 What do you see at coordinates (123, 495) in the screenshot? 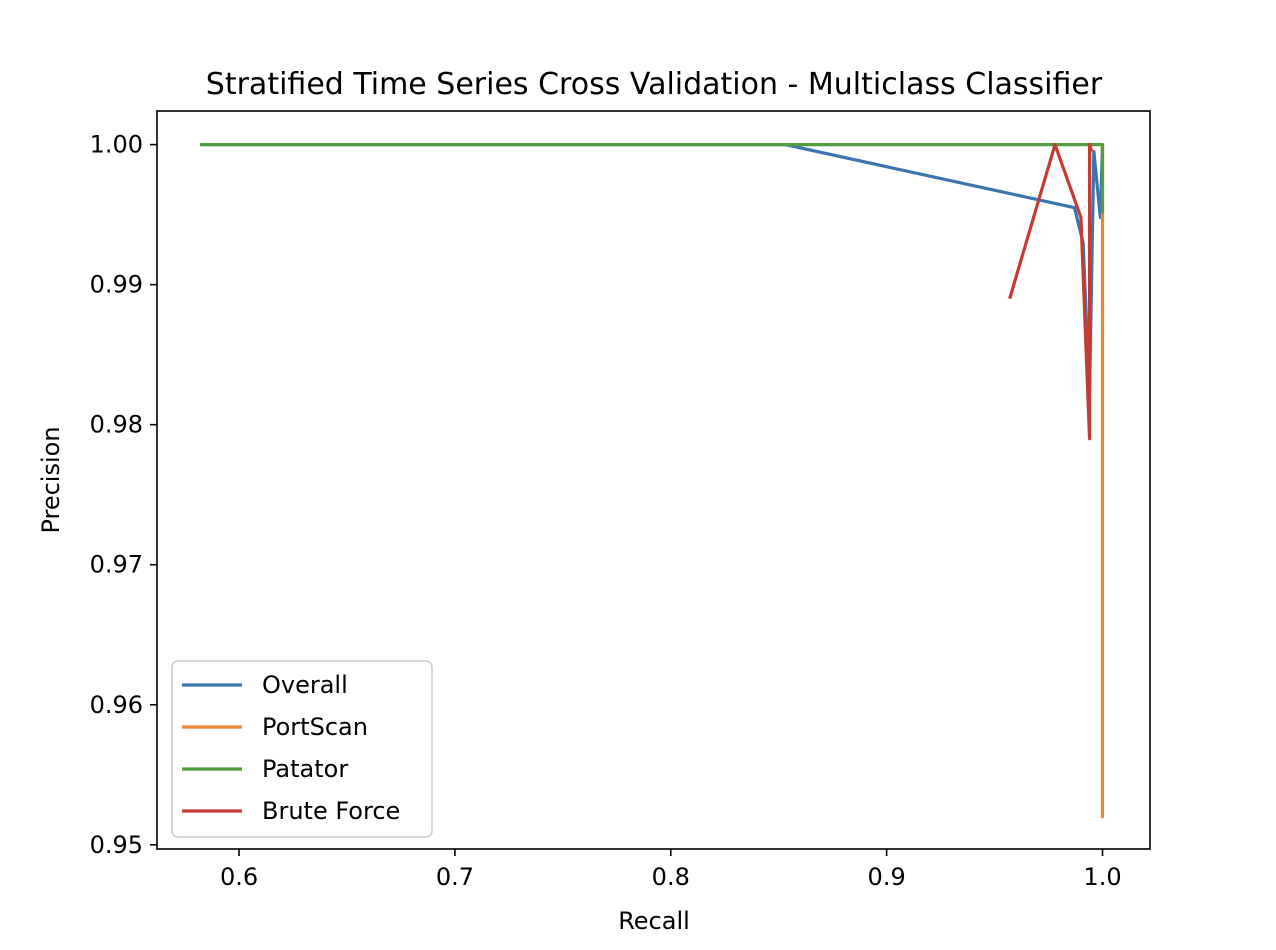
I see `y-axis-ticks: 0.95 0.96 0.97 0.98 0.99 1.00` at bounding box center [123, 495].